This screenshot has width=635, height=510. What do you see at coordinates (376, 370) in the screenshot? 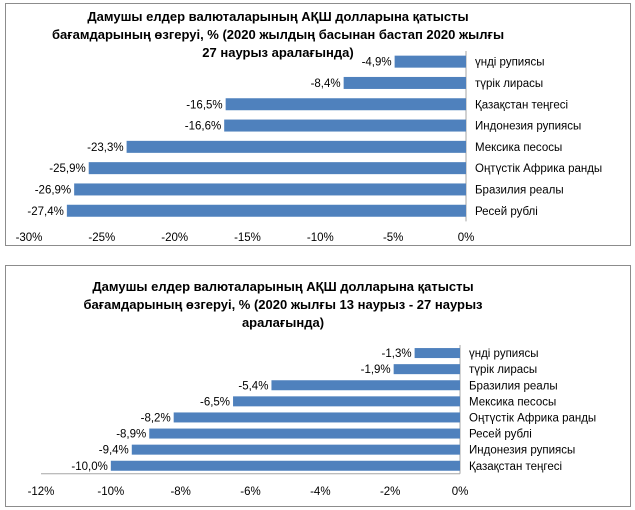
I see `data-label: -1,9%` at bounding box center [376, 370].